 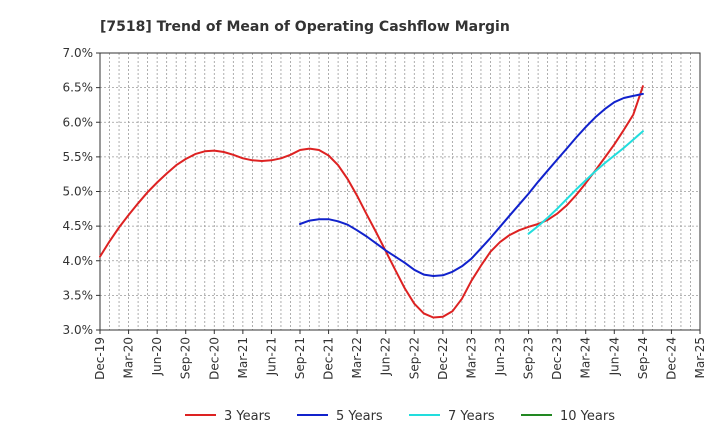 What do you see at coordinates (78, 261) in the screenshot?
I see `y-tick-label: 4.0%` at bounding box center [78, 261].